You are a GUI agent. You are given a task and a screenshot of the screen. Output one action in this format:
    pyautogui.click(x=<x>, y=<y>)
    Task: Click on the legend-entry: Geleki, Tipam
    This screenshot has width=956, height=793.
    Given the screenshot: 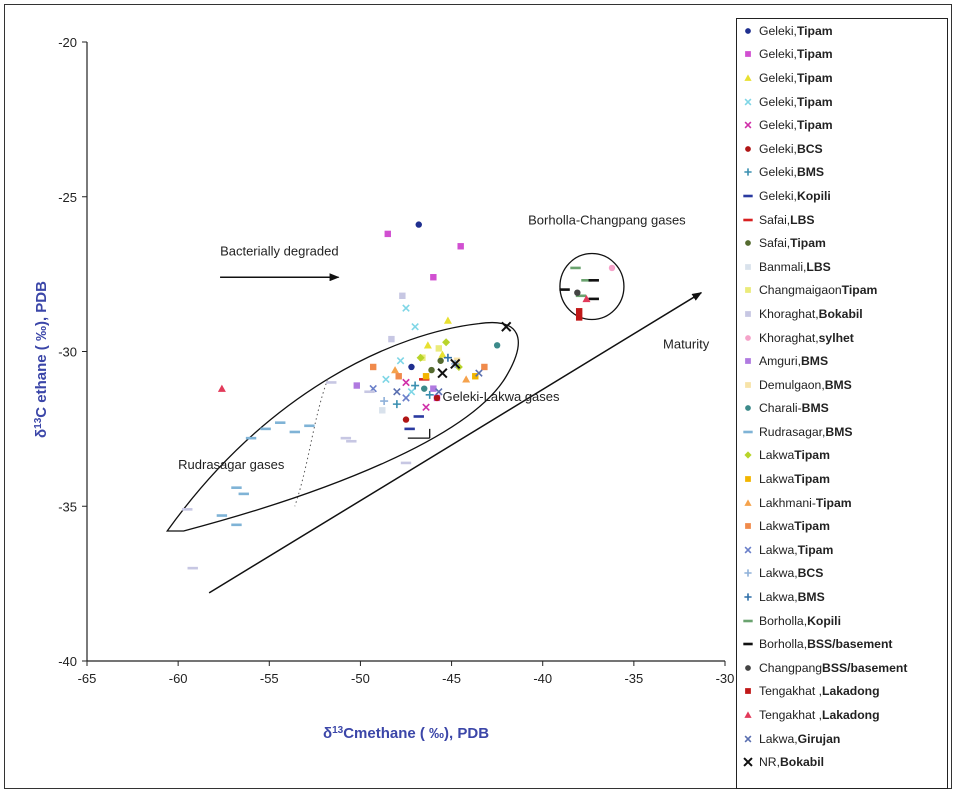 What is the action you would take?
    pyautogui.click(x=842, y=102)
    